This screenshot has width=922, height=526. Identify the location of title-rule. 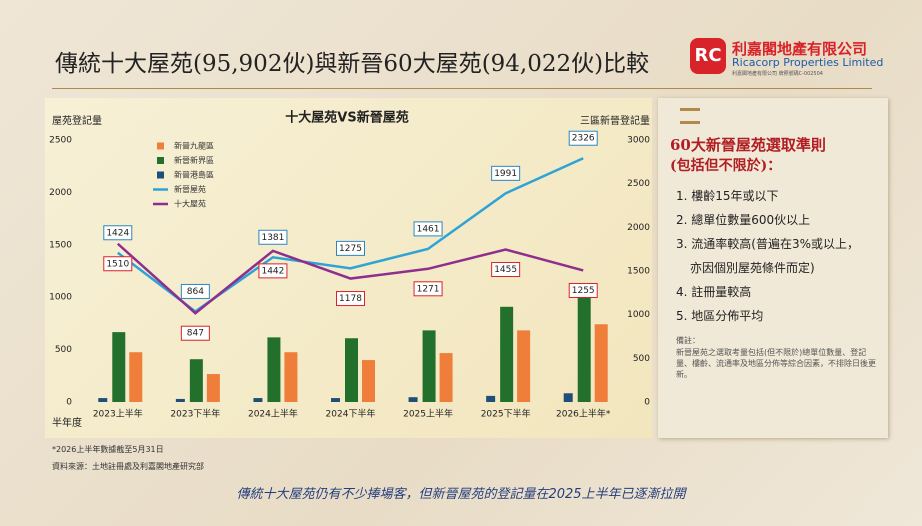
(462, 88).